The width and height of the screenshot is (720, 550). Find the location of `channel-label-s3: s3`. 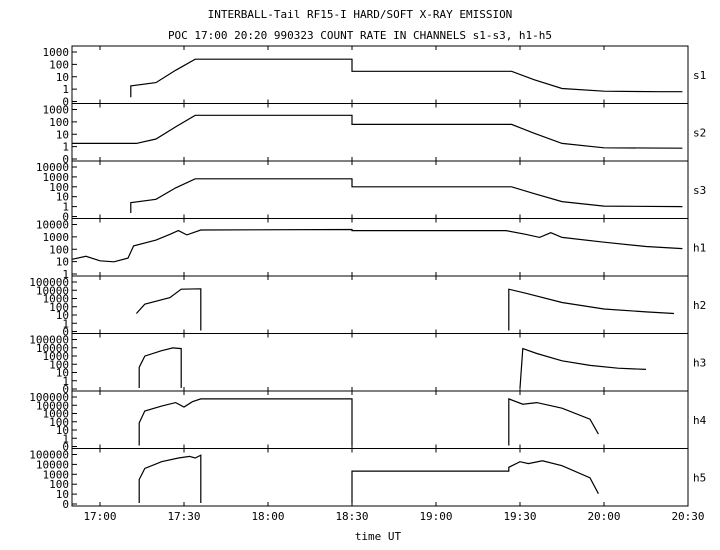

channel-label-s3: s3 is located at coordinates (699, 190).